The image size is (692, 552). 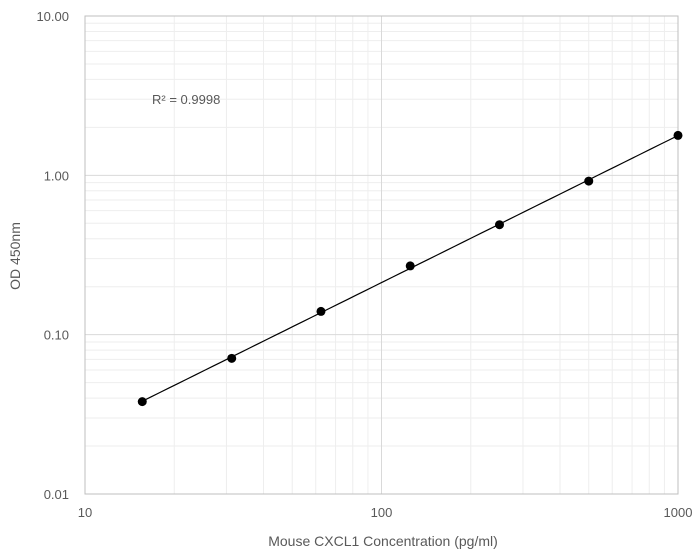 I want to click on x-axis-title: Mouse CXCL1 Concentration (pg/ml), so click(x=383, y=541).